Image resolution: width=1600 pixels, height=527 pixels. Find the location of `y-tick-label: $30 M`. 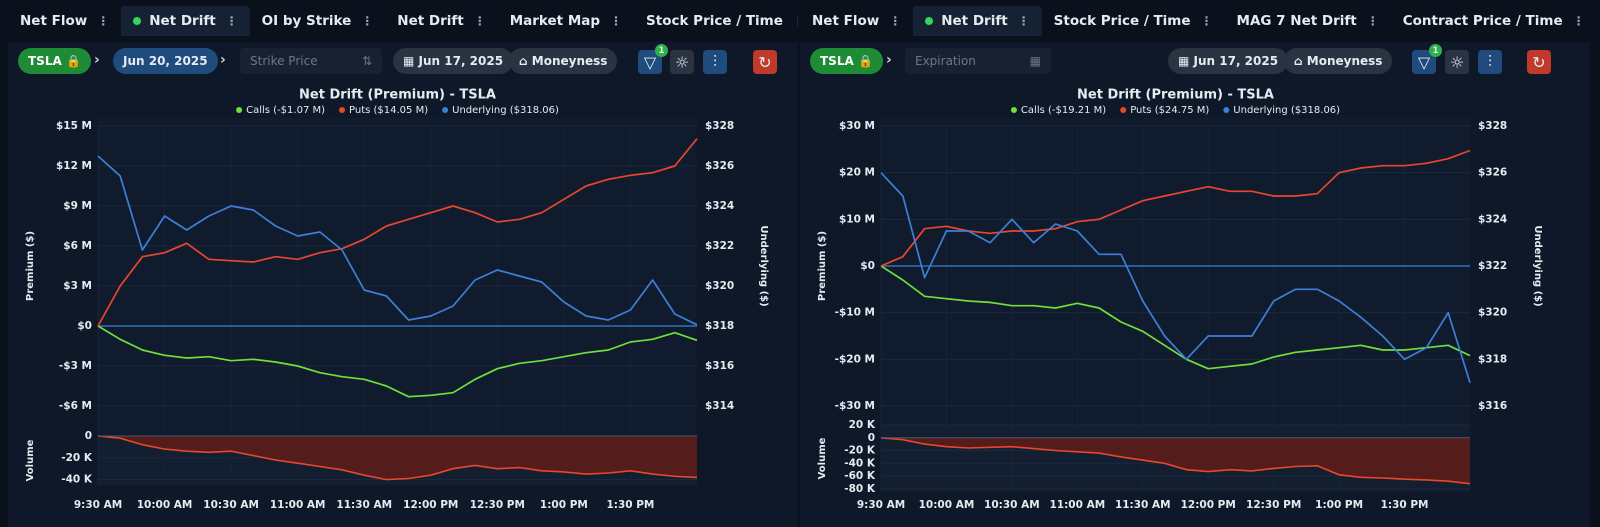

y-tick-label: $30 M is located at coordinates (857, 126).